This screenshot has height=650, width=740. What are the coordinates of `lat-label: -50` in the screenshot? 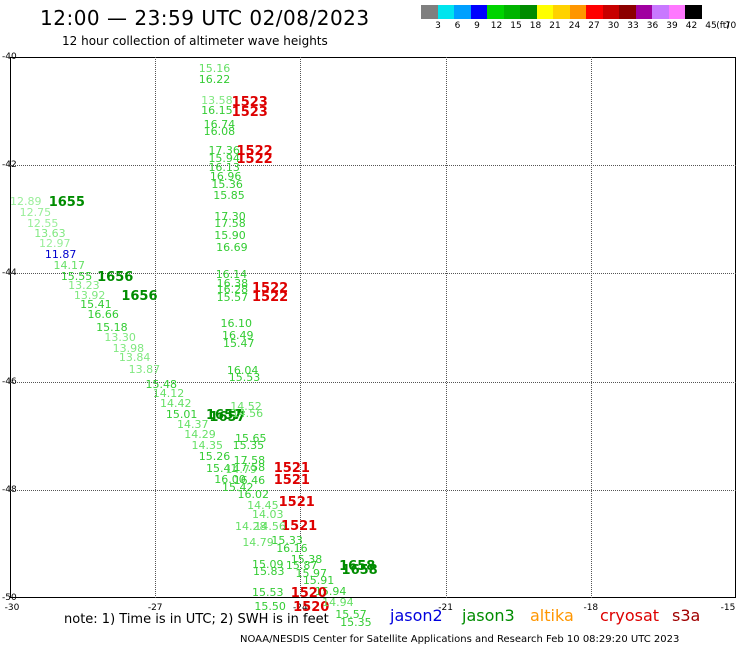 It's located at (9, 598).